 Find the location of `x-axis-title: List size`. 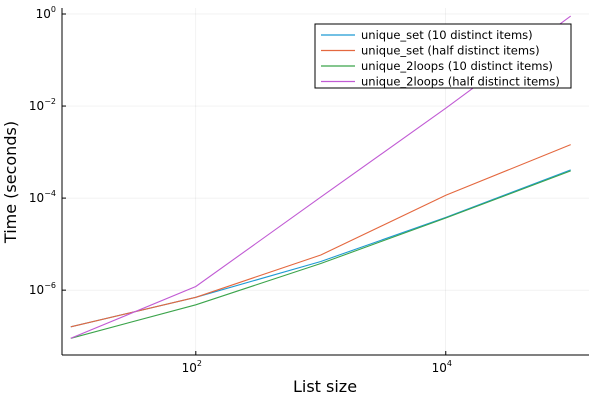

x-axis-title: List size is located at coordinates (325, 386).